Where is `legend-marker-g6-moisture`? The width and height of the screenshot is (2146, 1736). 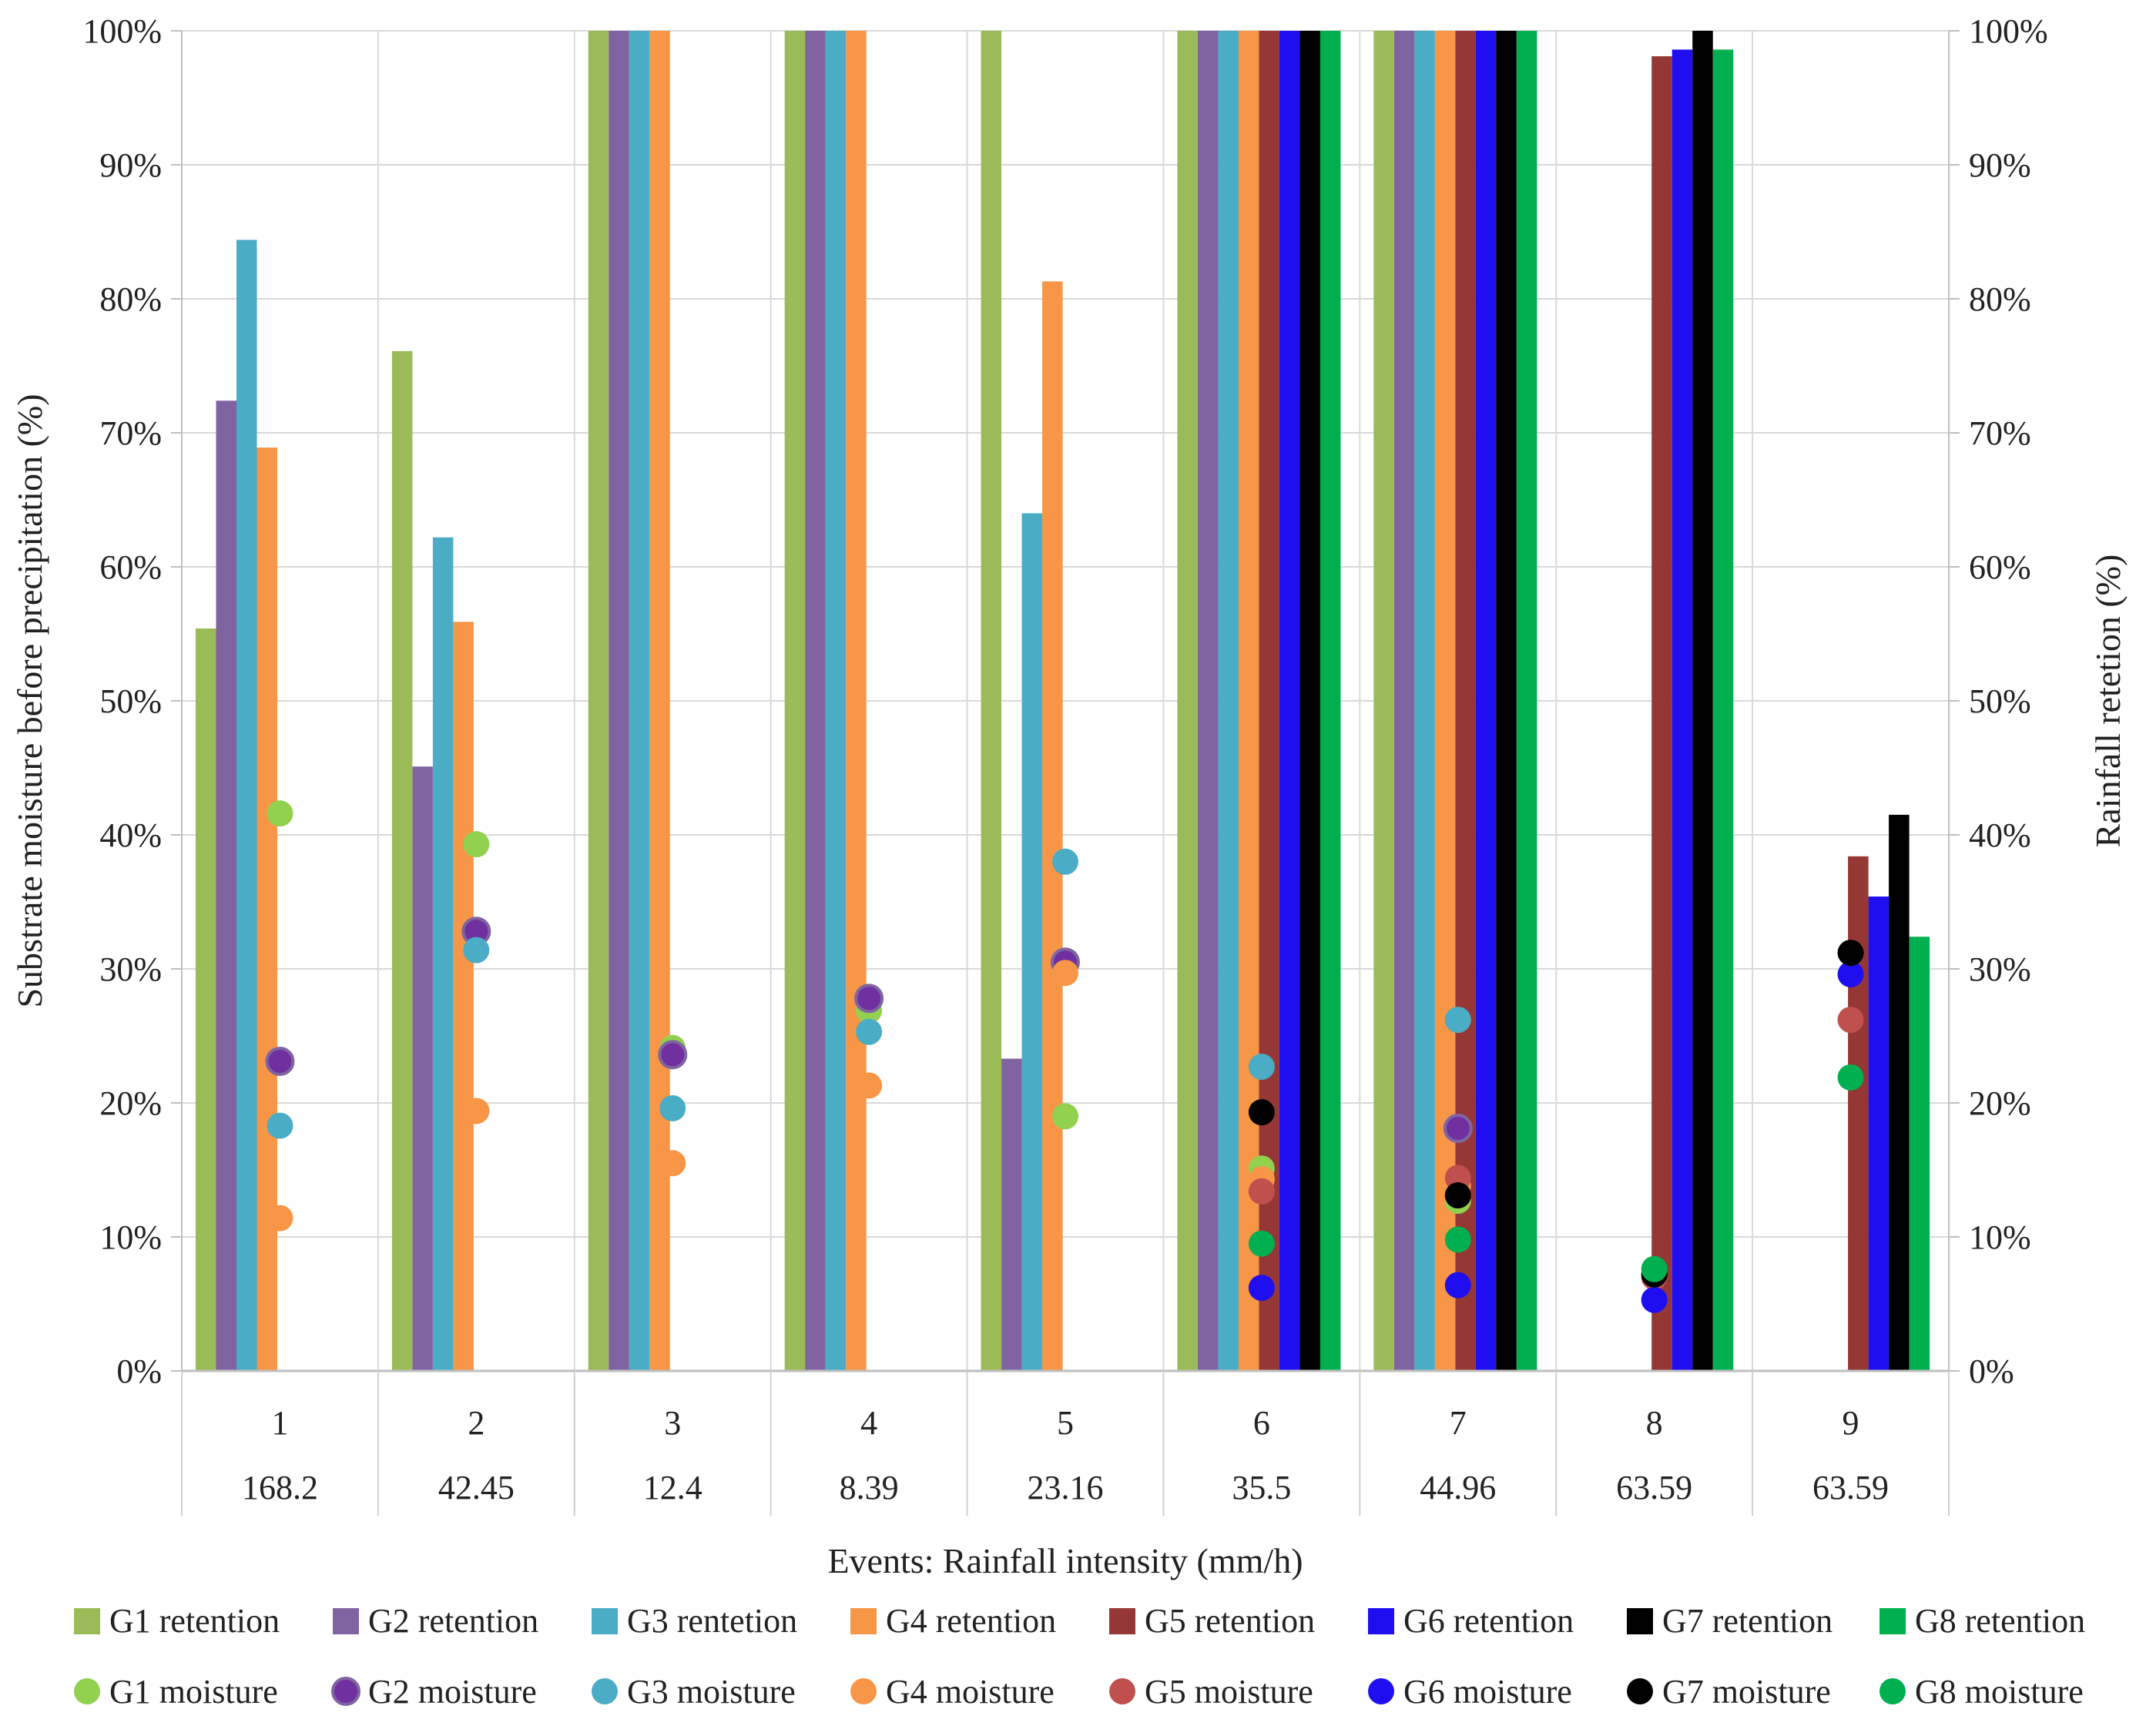
legend-marker-g6-moisture is located at coordinates (1381, 1691).